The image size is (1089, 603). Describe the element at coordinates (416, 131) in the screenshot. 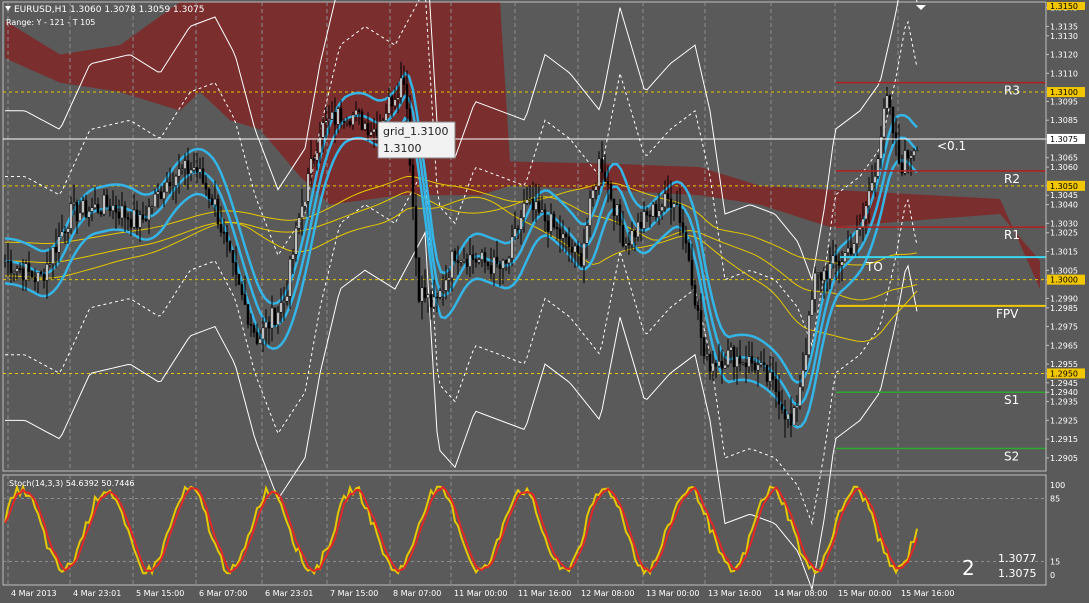

I see `tooltip-line-1: grid_1.3100` at that location.